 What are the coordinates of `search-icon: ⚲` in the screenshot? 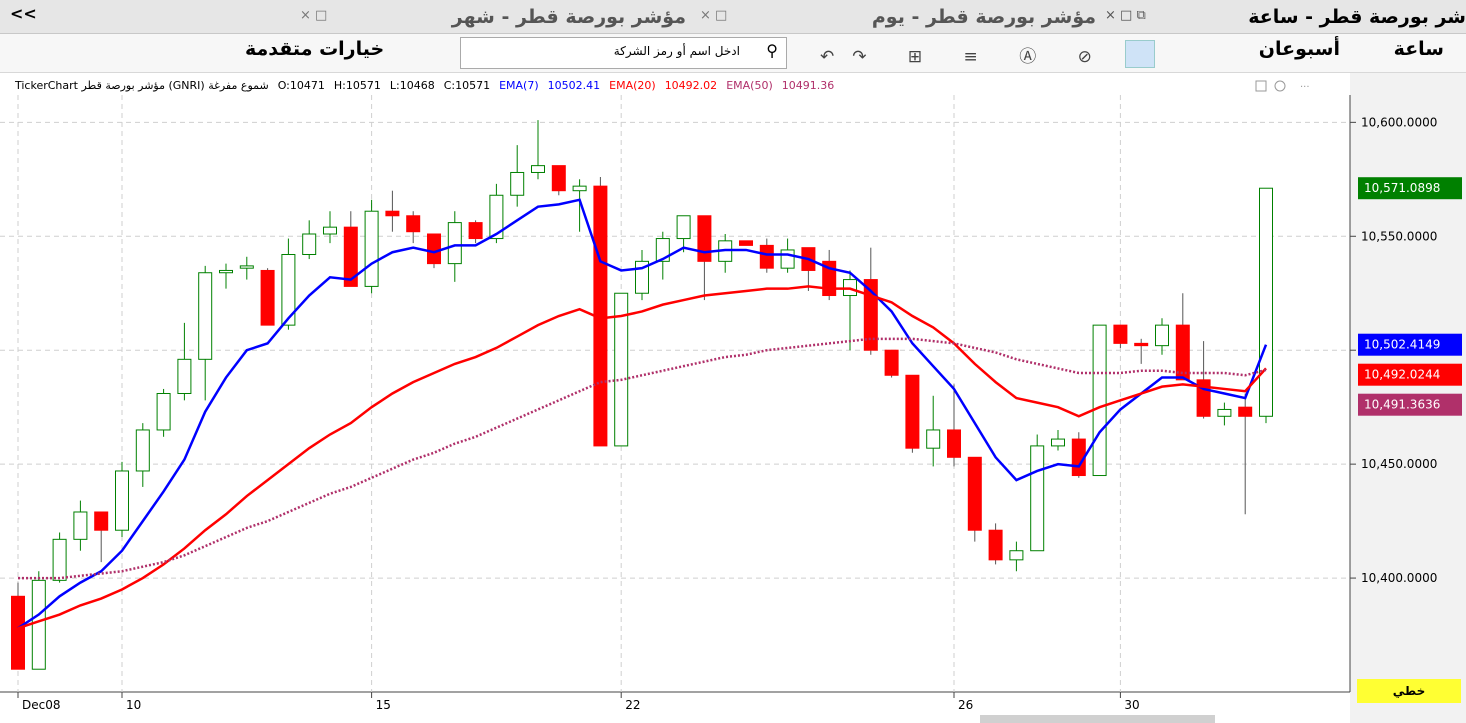 It's located at (772, 50).